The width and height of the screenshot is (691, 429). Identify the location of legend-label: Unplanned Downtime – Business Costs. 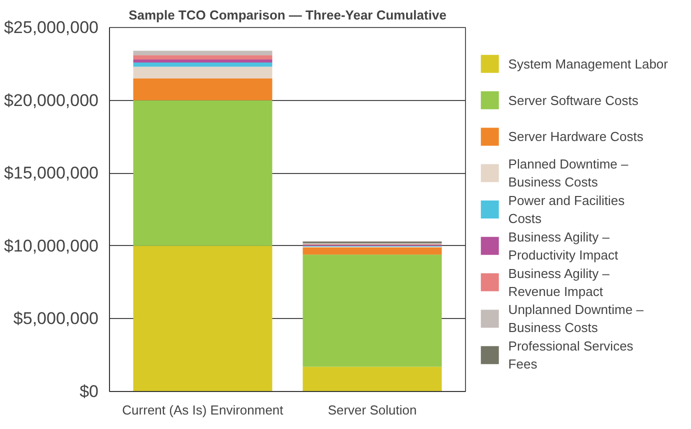
(576, 319).